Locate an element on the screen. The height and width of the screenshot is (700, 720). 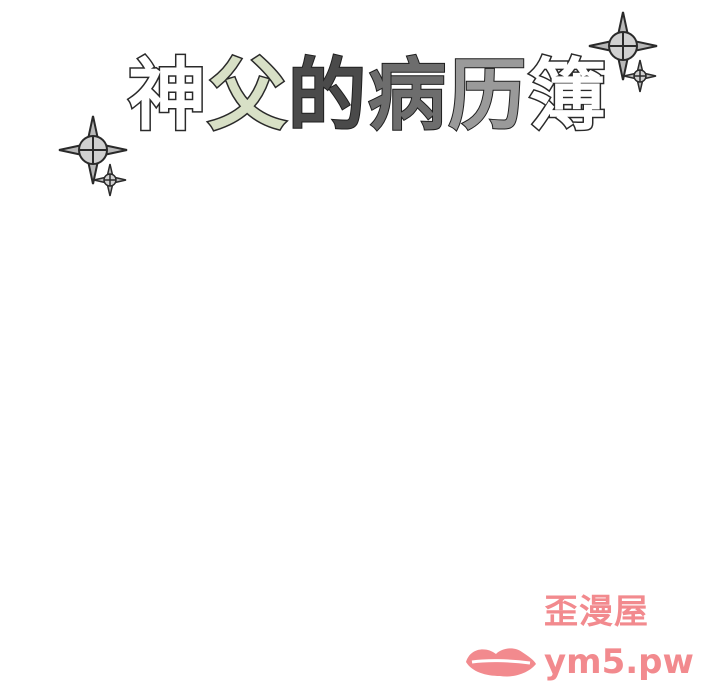
title-char-2: 父 is located at coordinates (247, 96).